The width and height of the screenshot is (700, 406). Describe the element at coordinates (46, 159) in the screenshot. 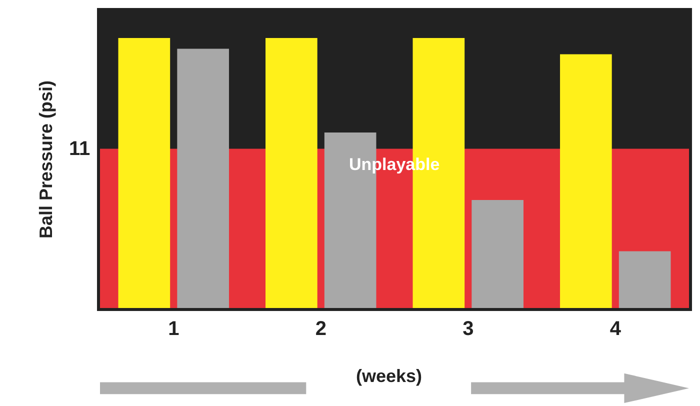

I see `y-axis-title: Ball Pressure (psi)` at that location.